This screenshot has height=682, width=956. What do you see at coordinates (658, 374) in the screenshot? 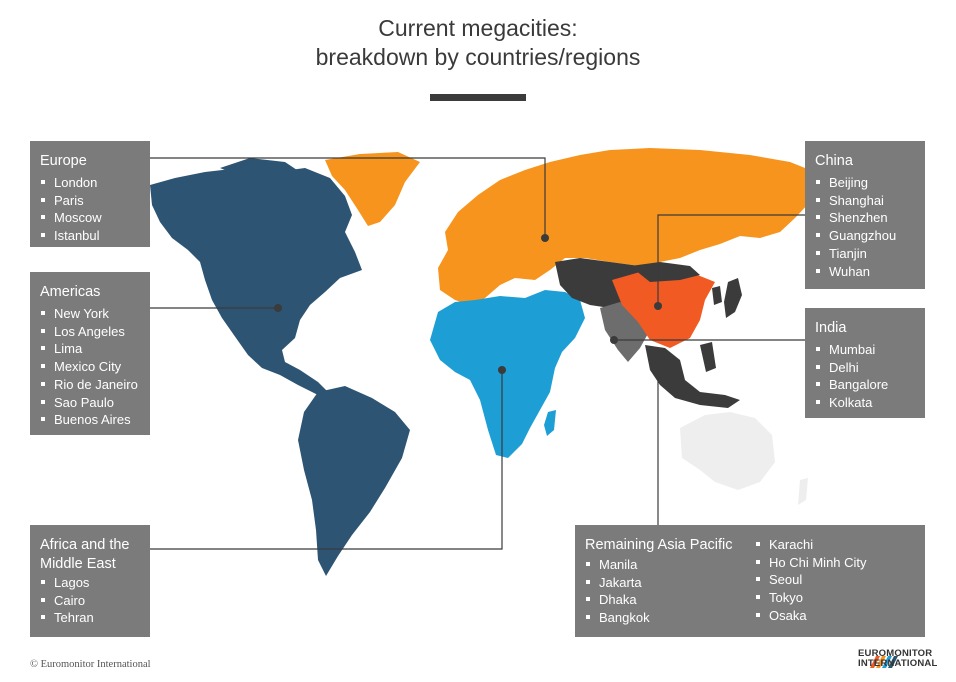
I see `dot-asia-pacific` at bounding box center [658, 374].